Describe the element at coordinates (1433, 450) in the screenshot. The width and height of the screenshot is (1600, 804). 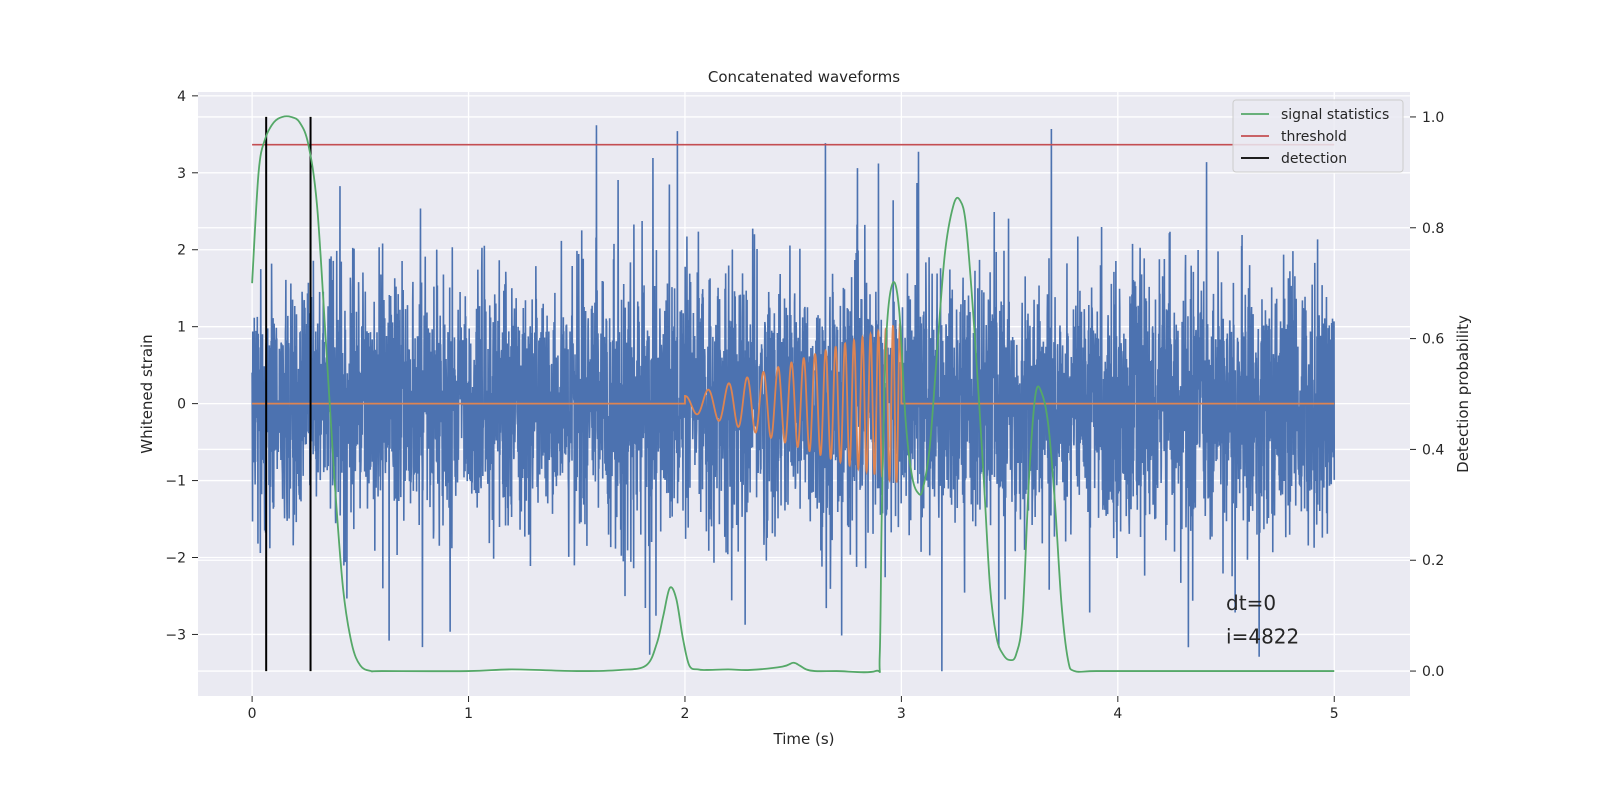
I see `y2-tick-label: 0.4` at that location.